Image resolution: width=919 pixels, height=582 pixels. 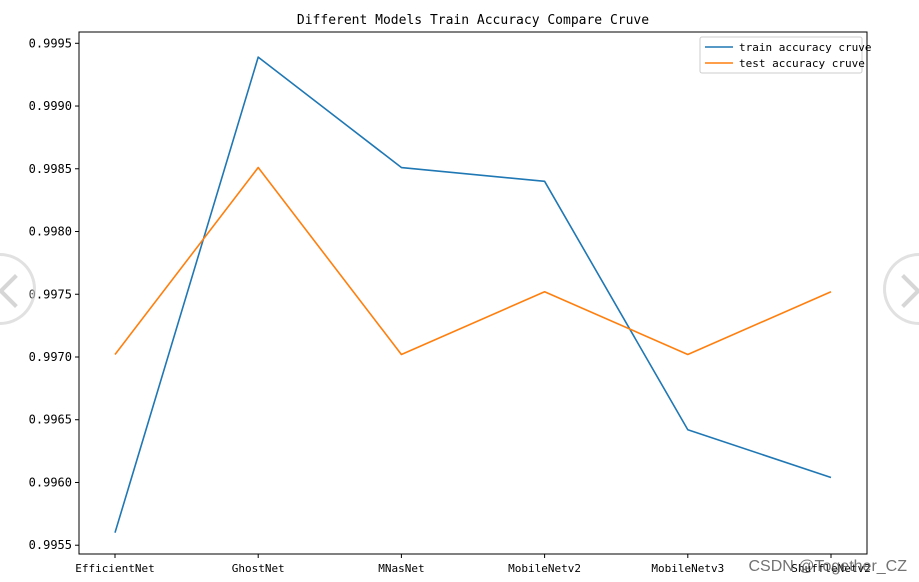 What do you see at coordinates (50, 357) in the screenshot?
I see `y-tick-label: 0.9970` at bounding box center [50, 357].